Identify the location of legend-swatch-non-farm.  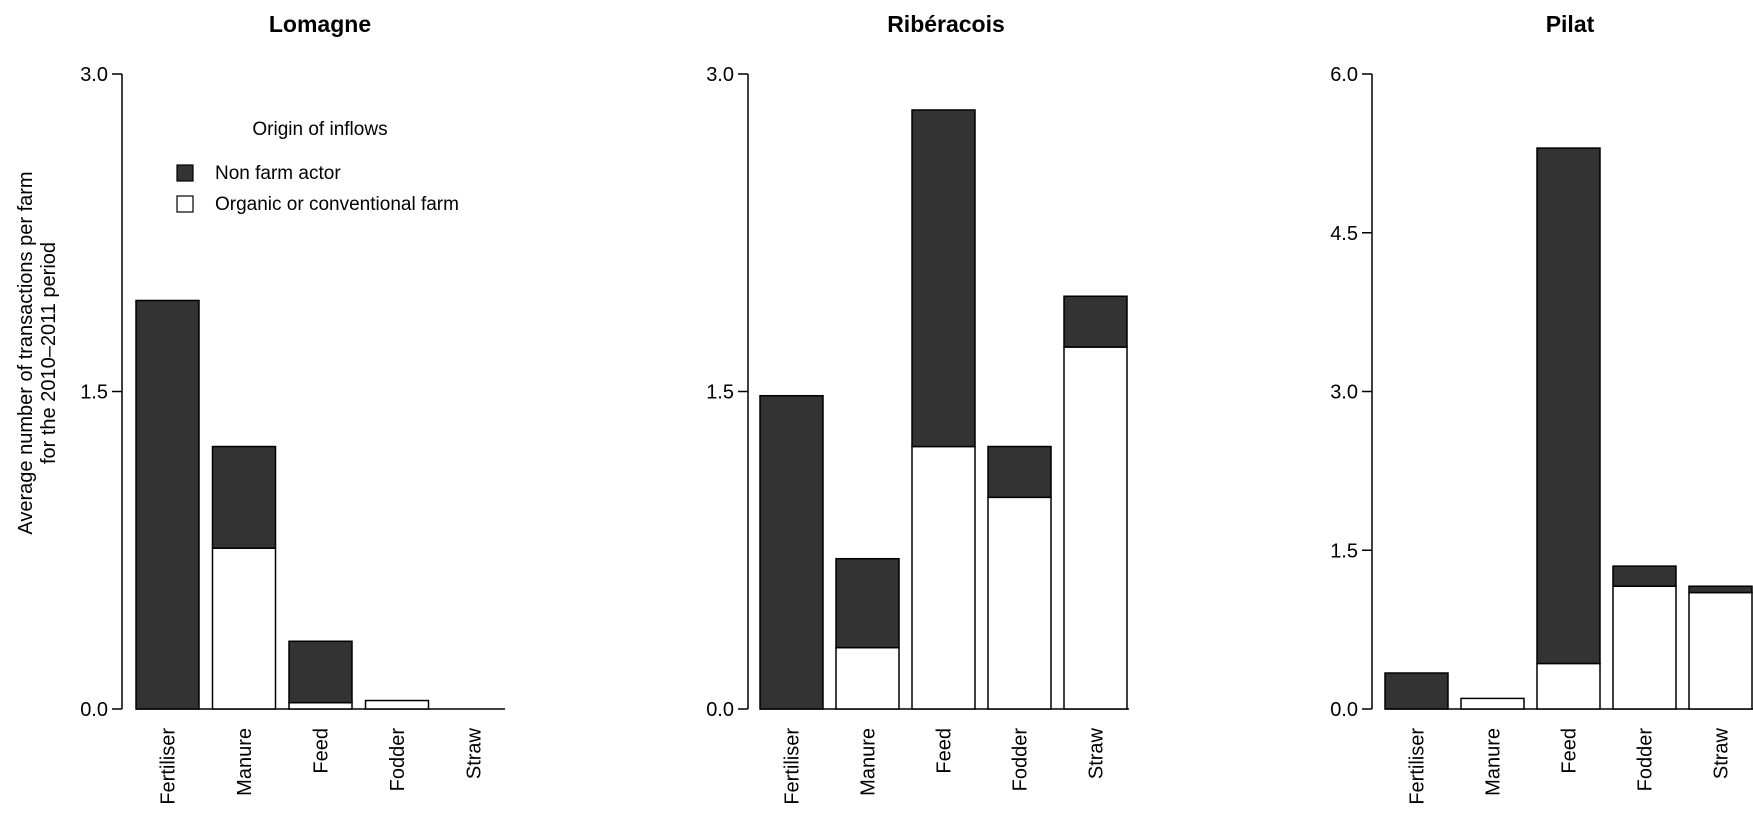
(185, 173).